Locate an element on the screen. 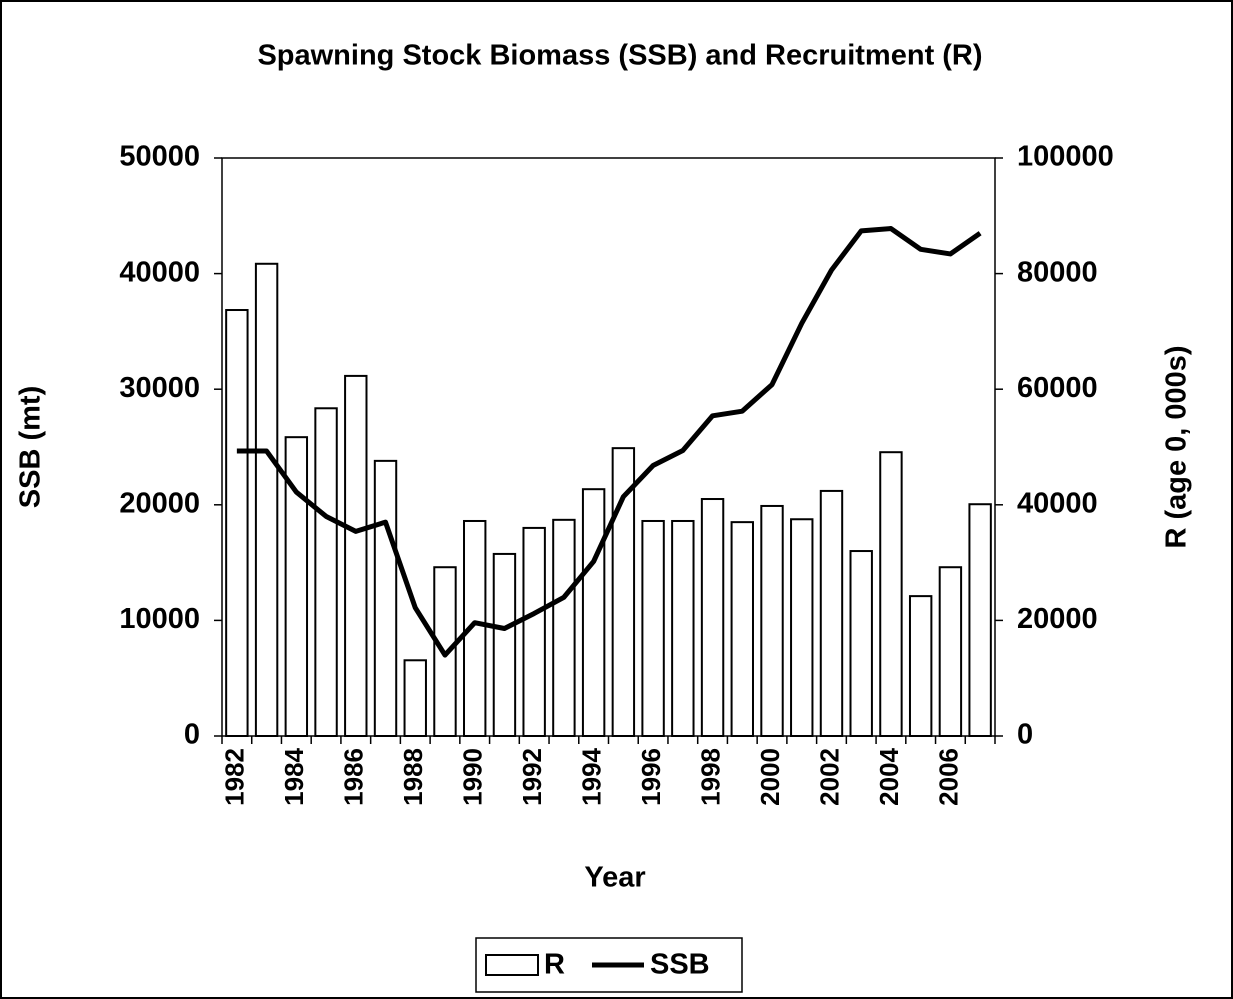  x-tick-label: 1998 is located at coordinates (710, 777).